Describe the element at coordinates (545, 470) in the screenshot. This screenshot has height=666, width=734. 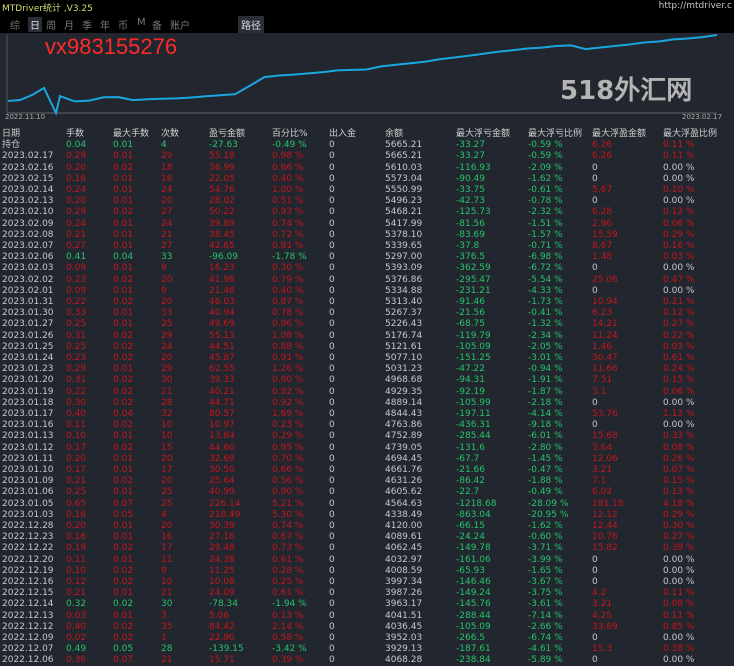
I see `cell-max-float-loss-pct: -0.47 %` at that location.